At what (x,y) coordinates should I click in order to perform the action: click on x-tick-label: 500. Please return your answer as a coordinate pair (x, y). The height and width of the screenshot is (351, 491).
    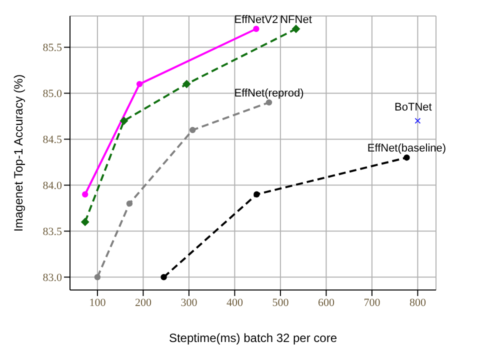
    Looking at the image, I should click on (281, 302).